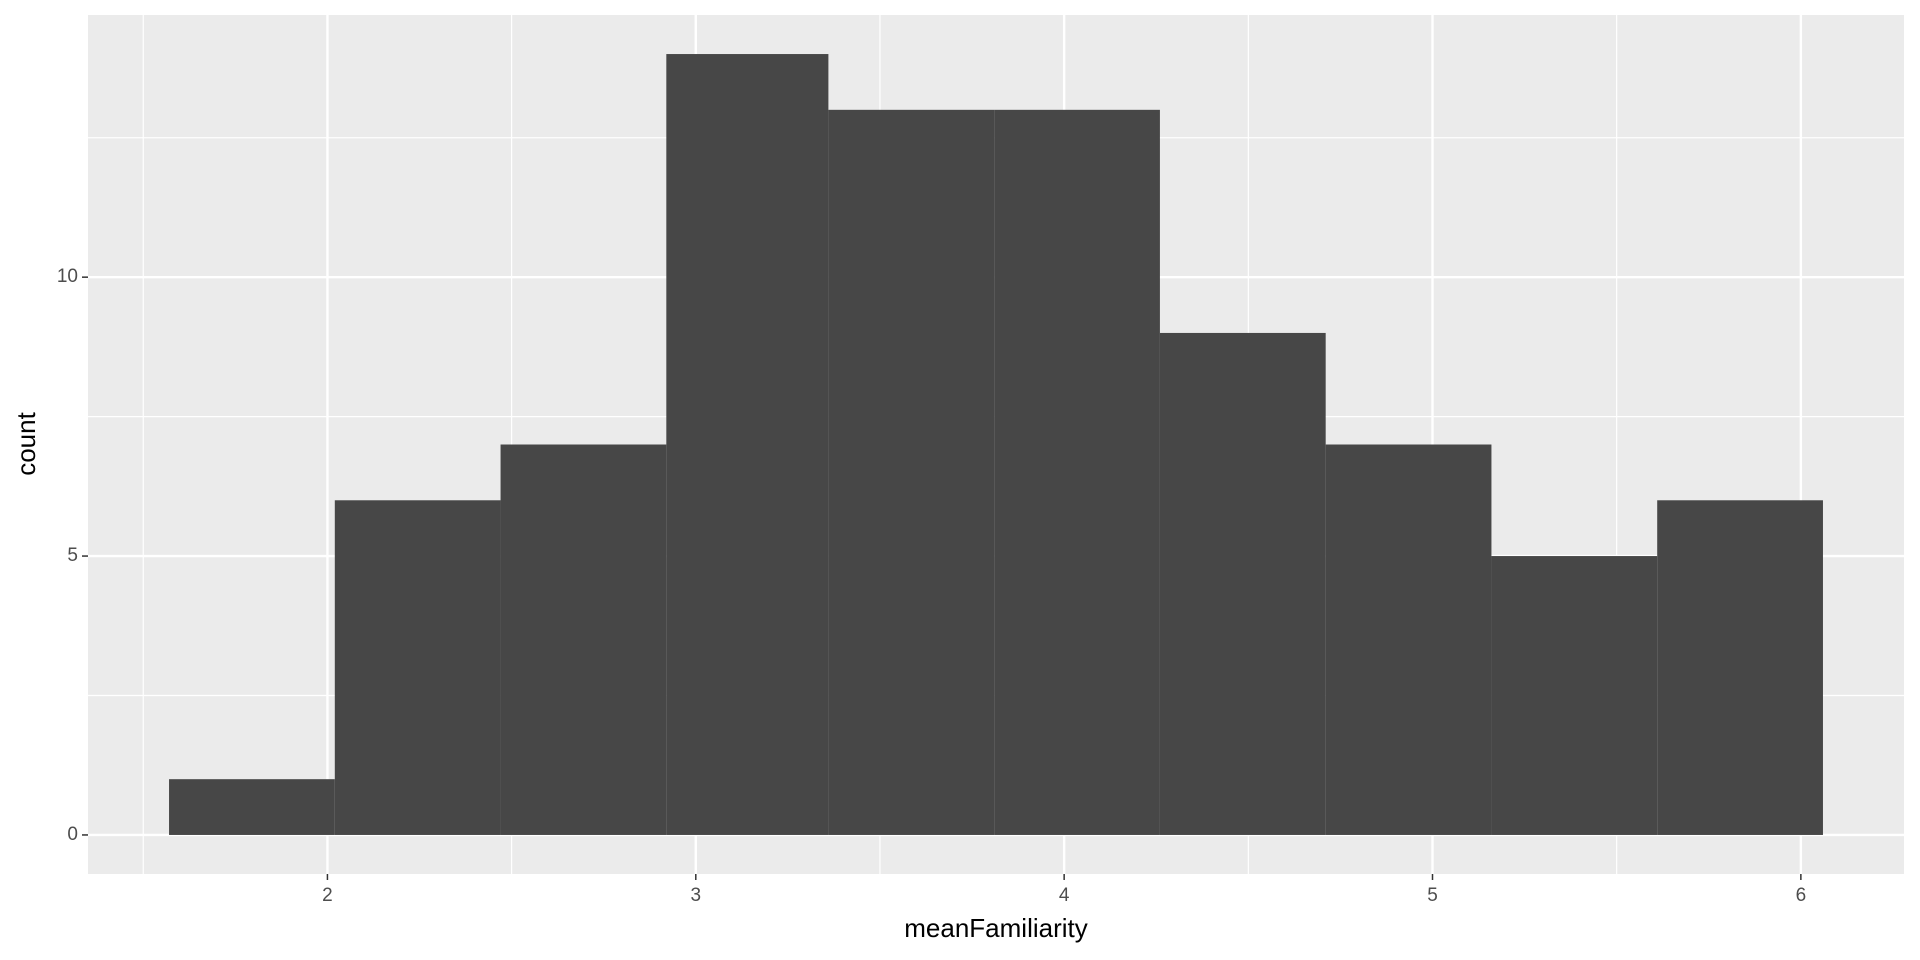 The width and height of the screenshot is (1920, 960). I want to click on x-tick-label: 2, so click(327, 895).